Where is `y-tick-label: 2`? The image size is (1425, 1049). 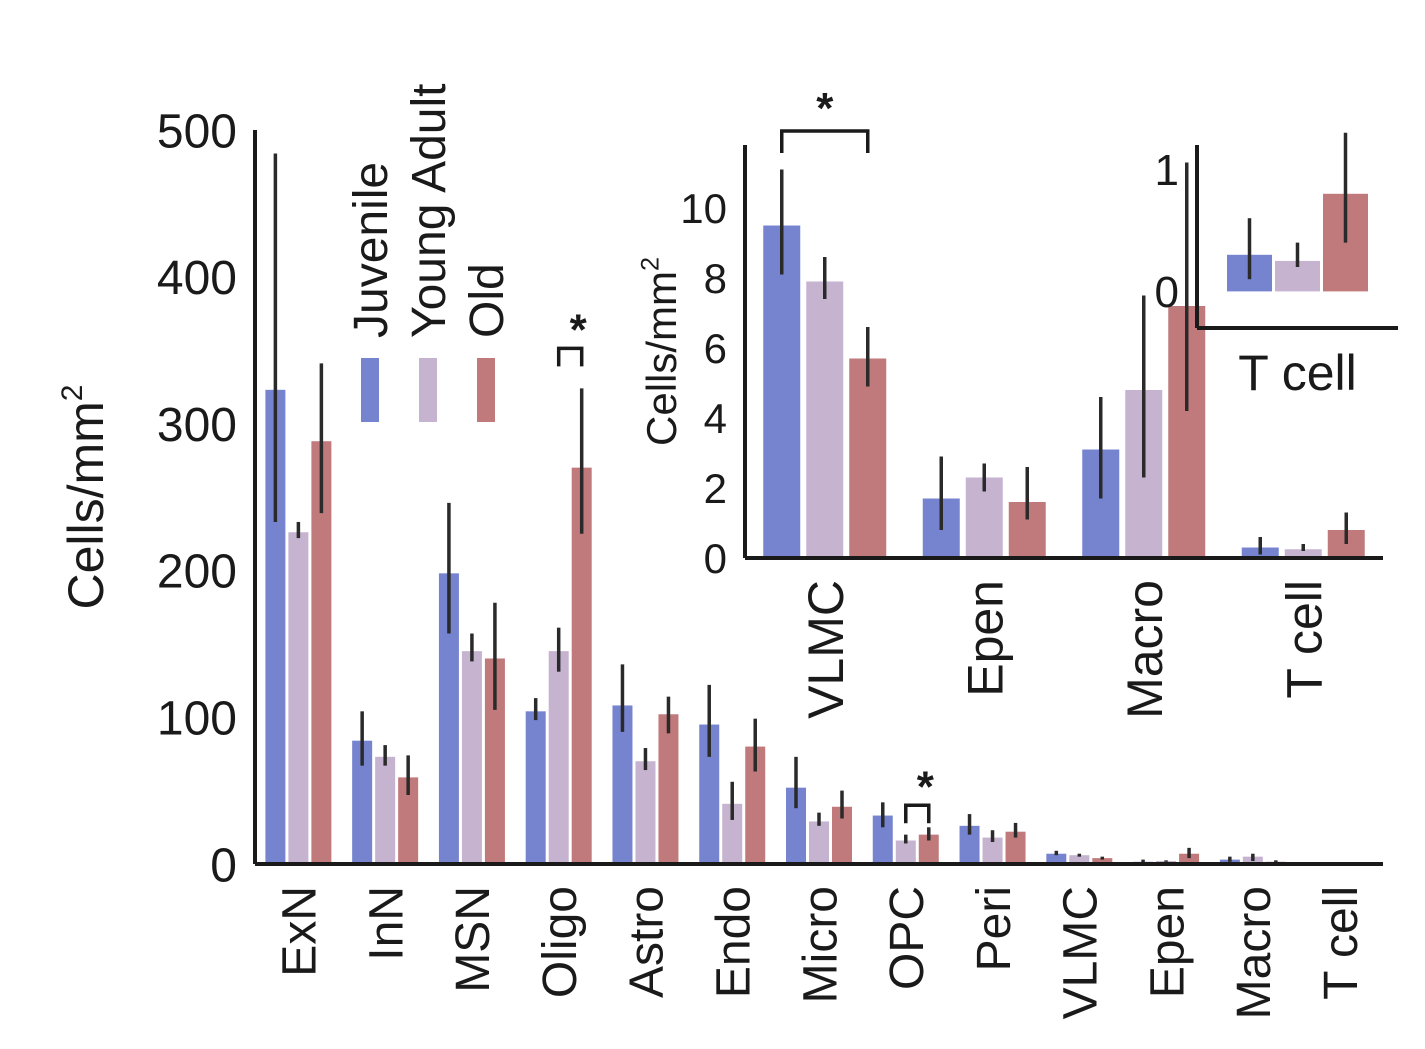 y-tick-label: 2 is located at coordinates (715, 488).